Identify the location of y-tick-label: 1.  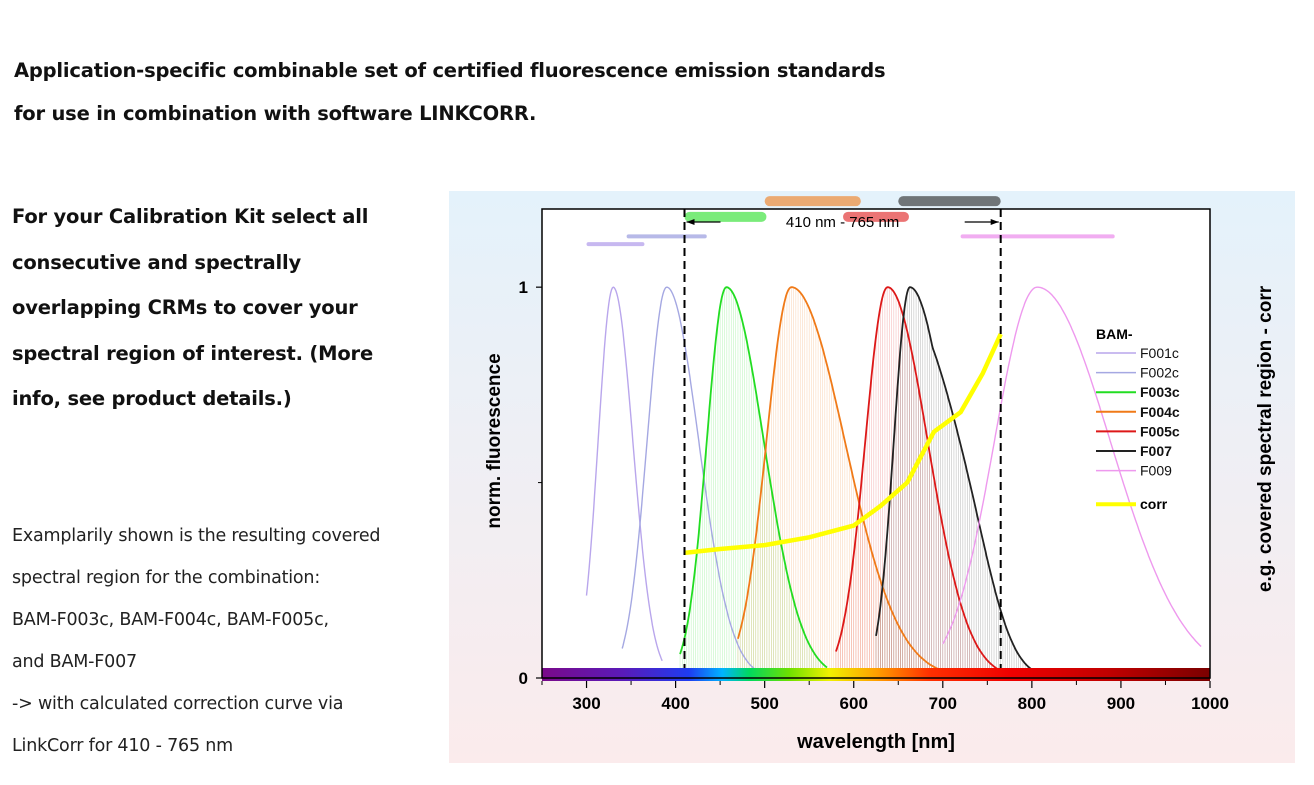
(523, 287).